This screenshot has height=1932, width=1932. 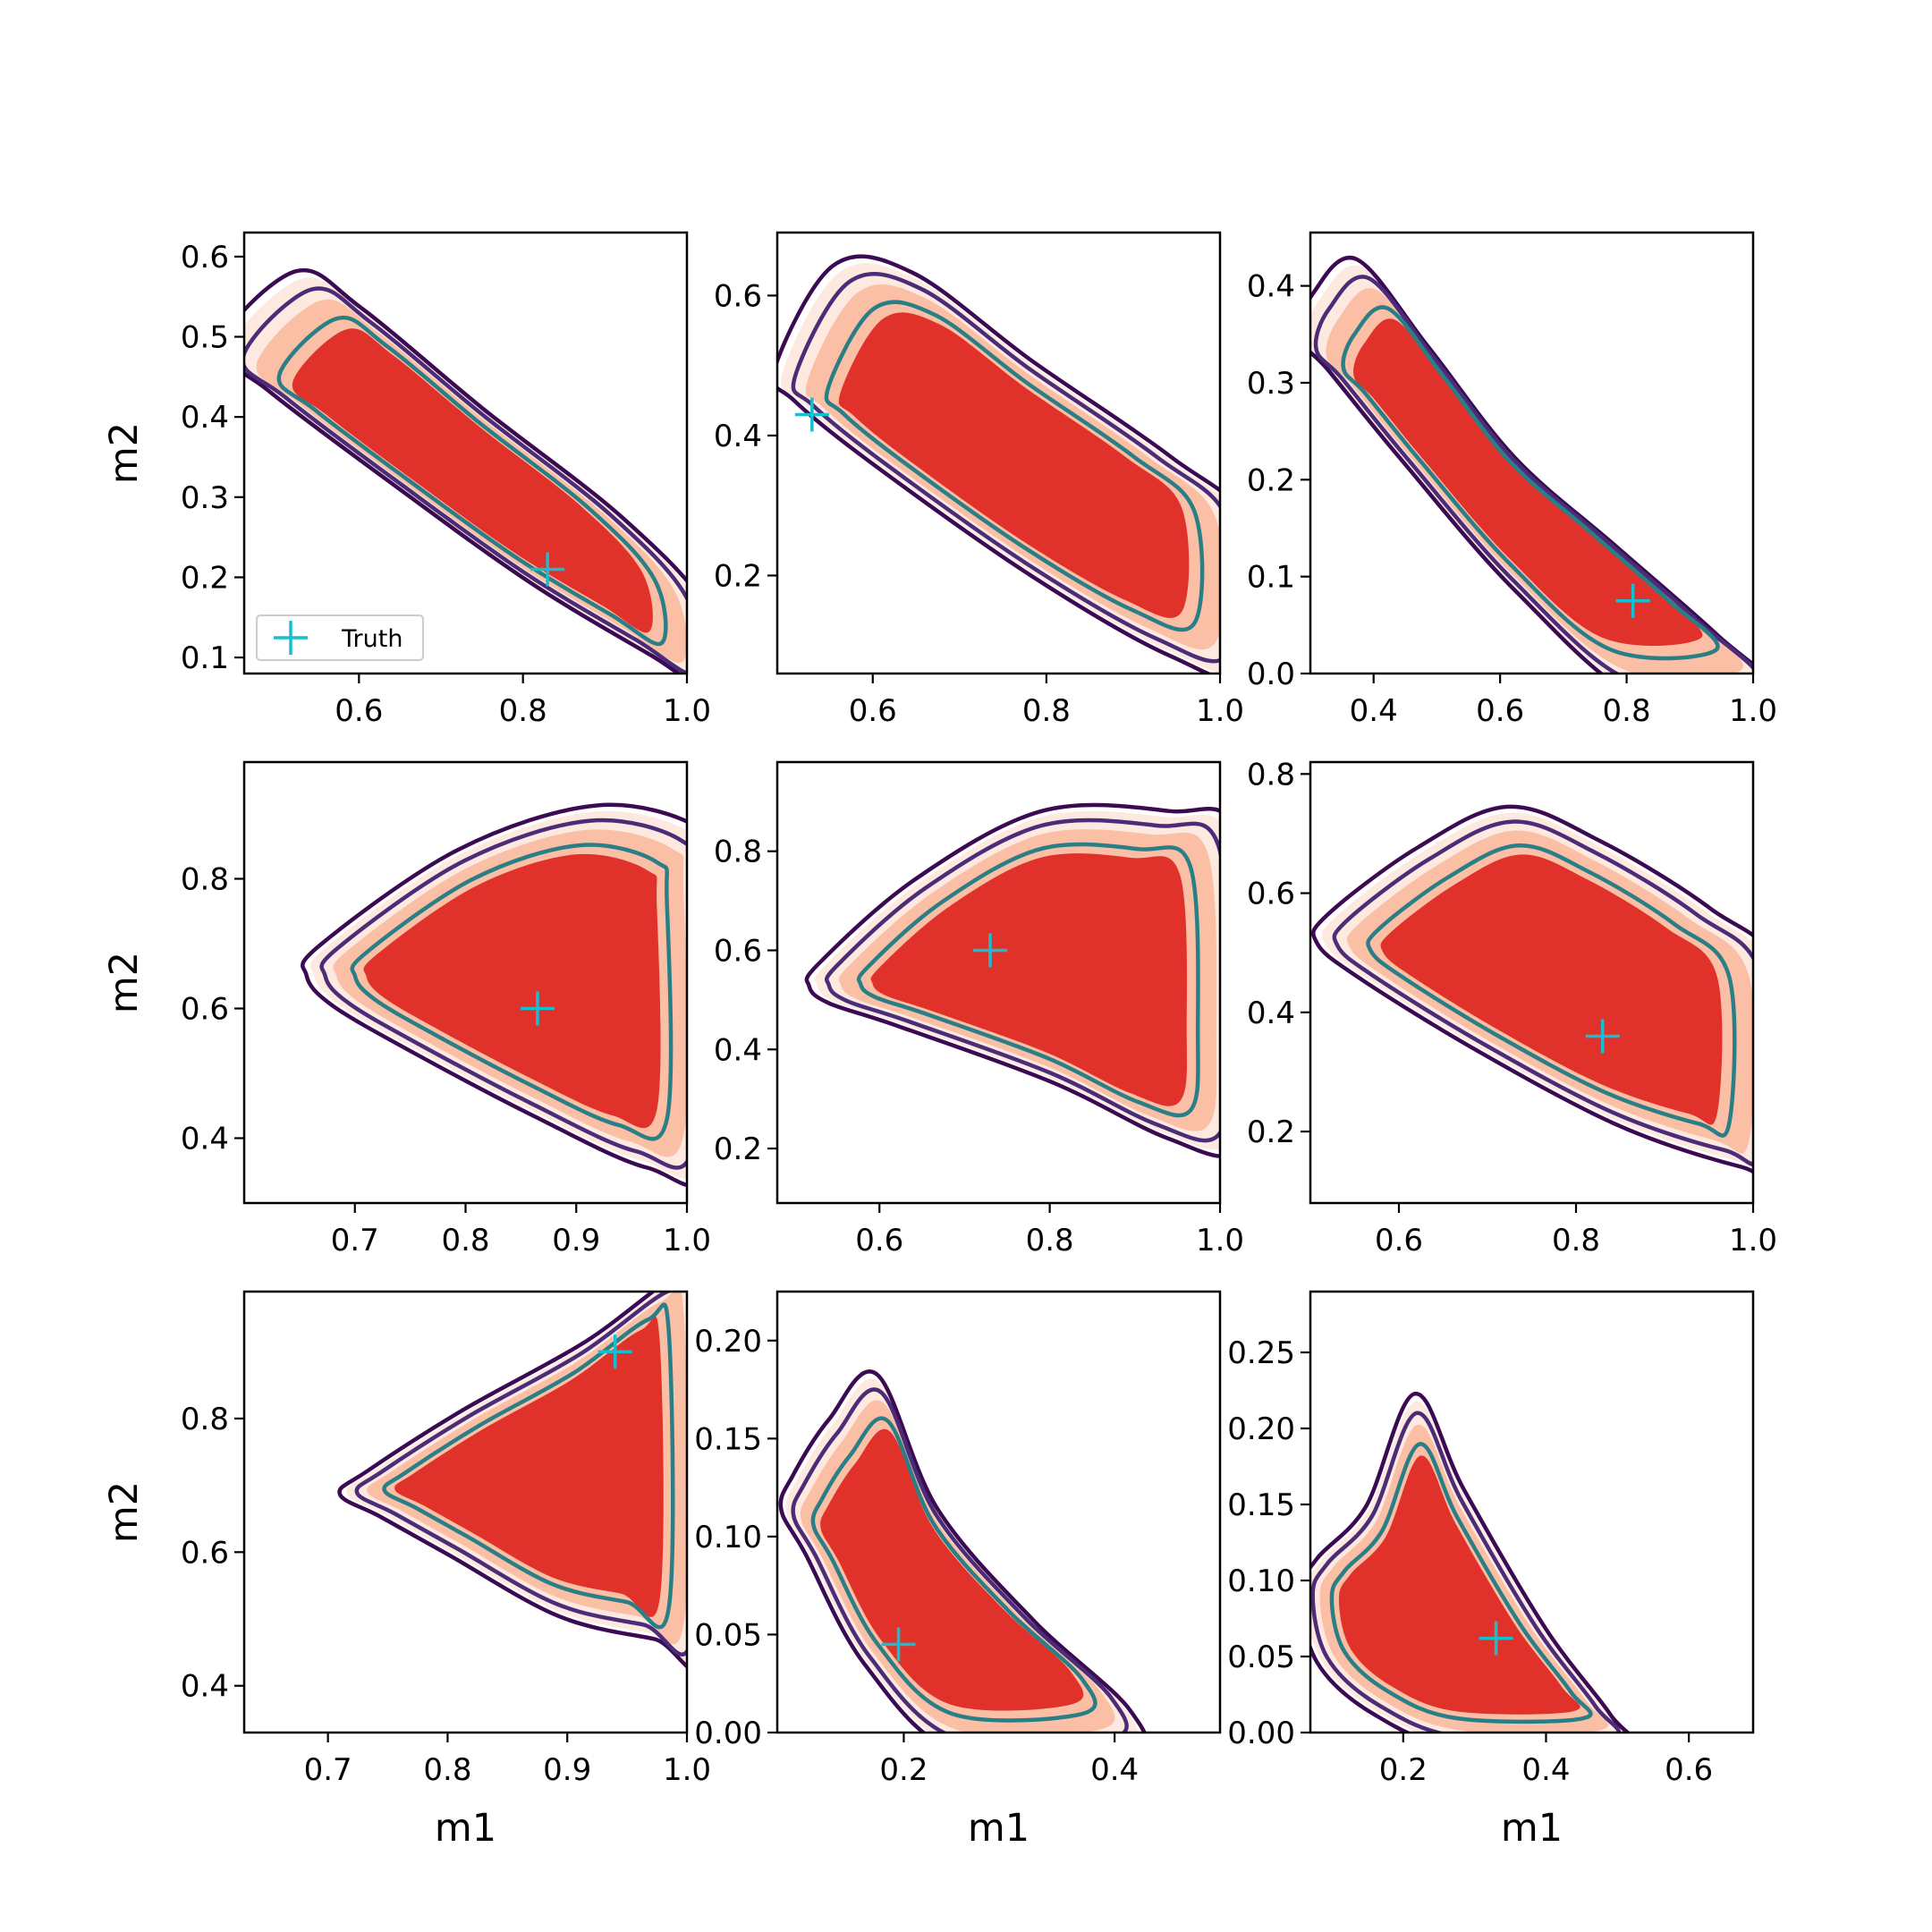 I want to click on panel-row3-col2: 0.2 0.4 0.00 0.05 0.10 0.15 0.20 m1, so click(x=958, y=1570).